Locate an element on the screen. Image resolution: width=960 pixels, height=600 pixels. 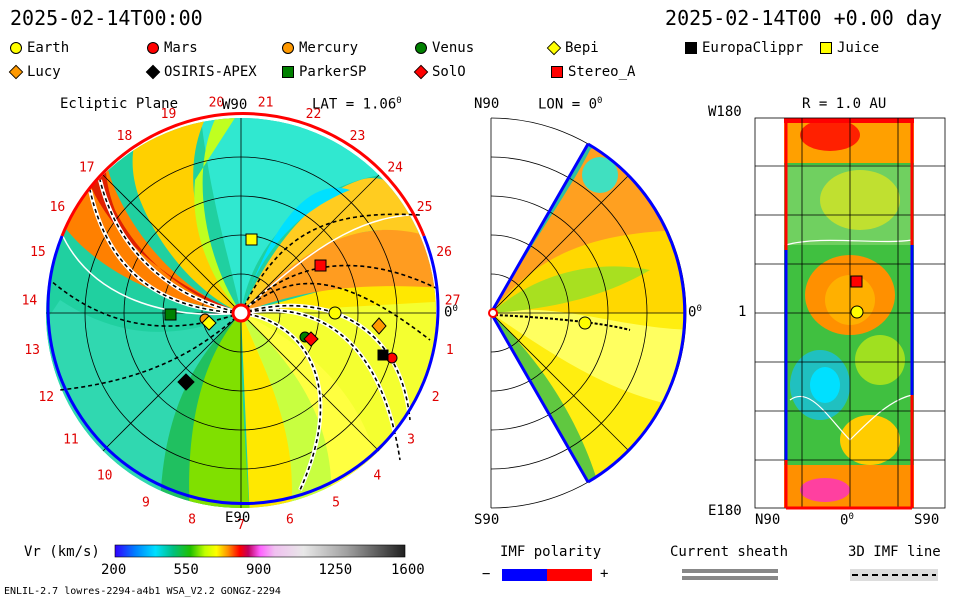
legend-stereo-a: Stereo_A is located at coordinates (593, 72).